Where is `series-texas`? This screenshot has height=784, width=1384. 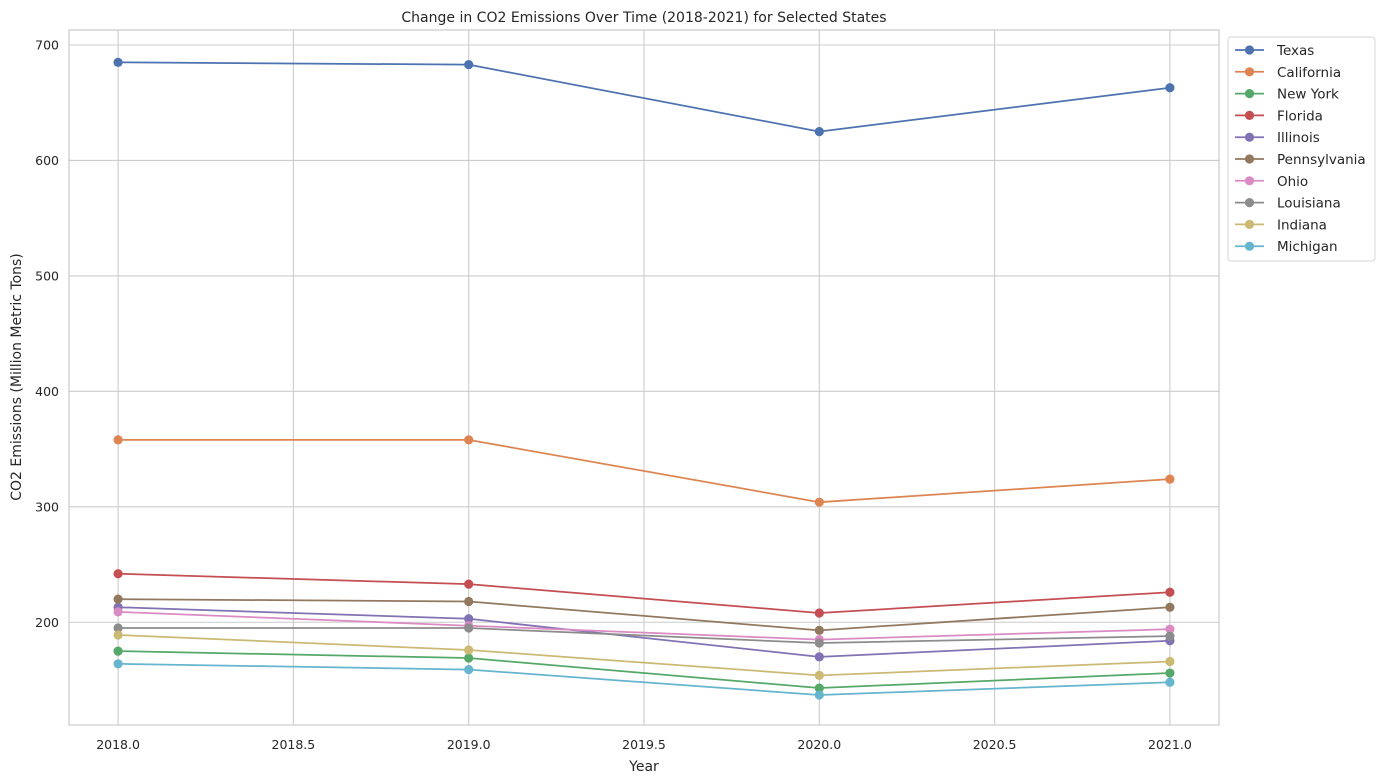
series-texas is located at coordinates (644, 97).